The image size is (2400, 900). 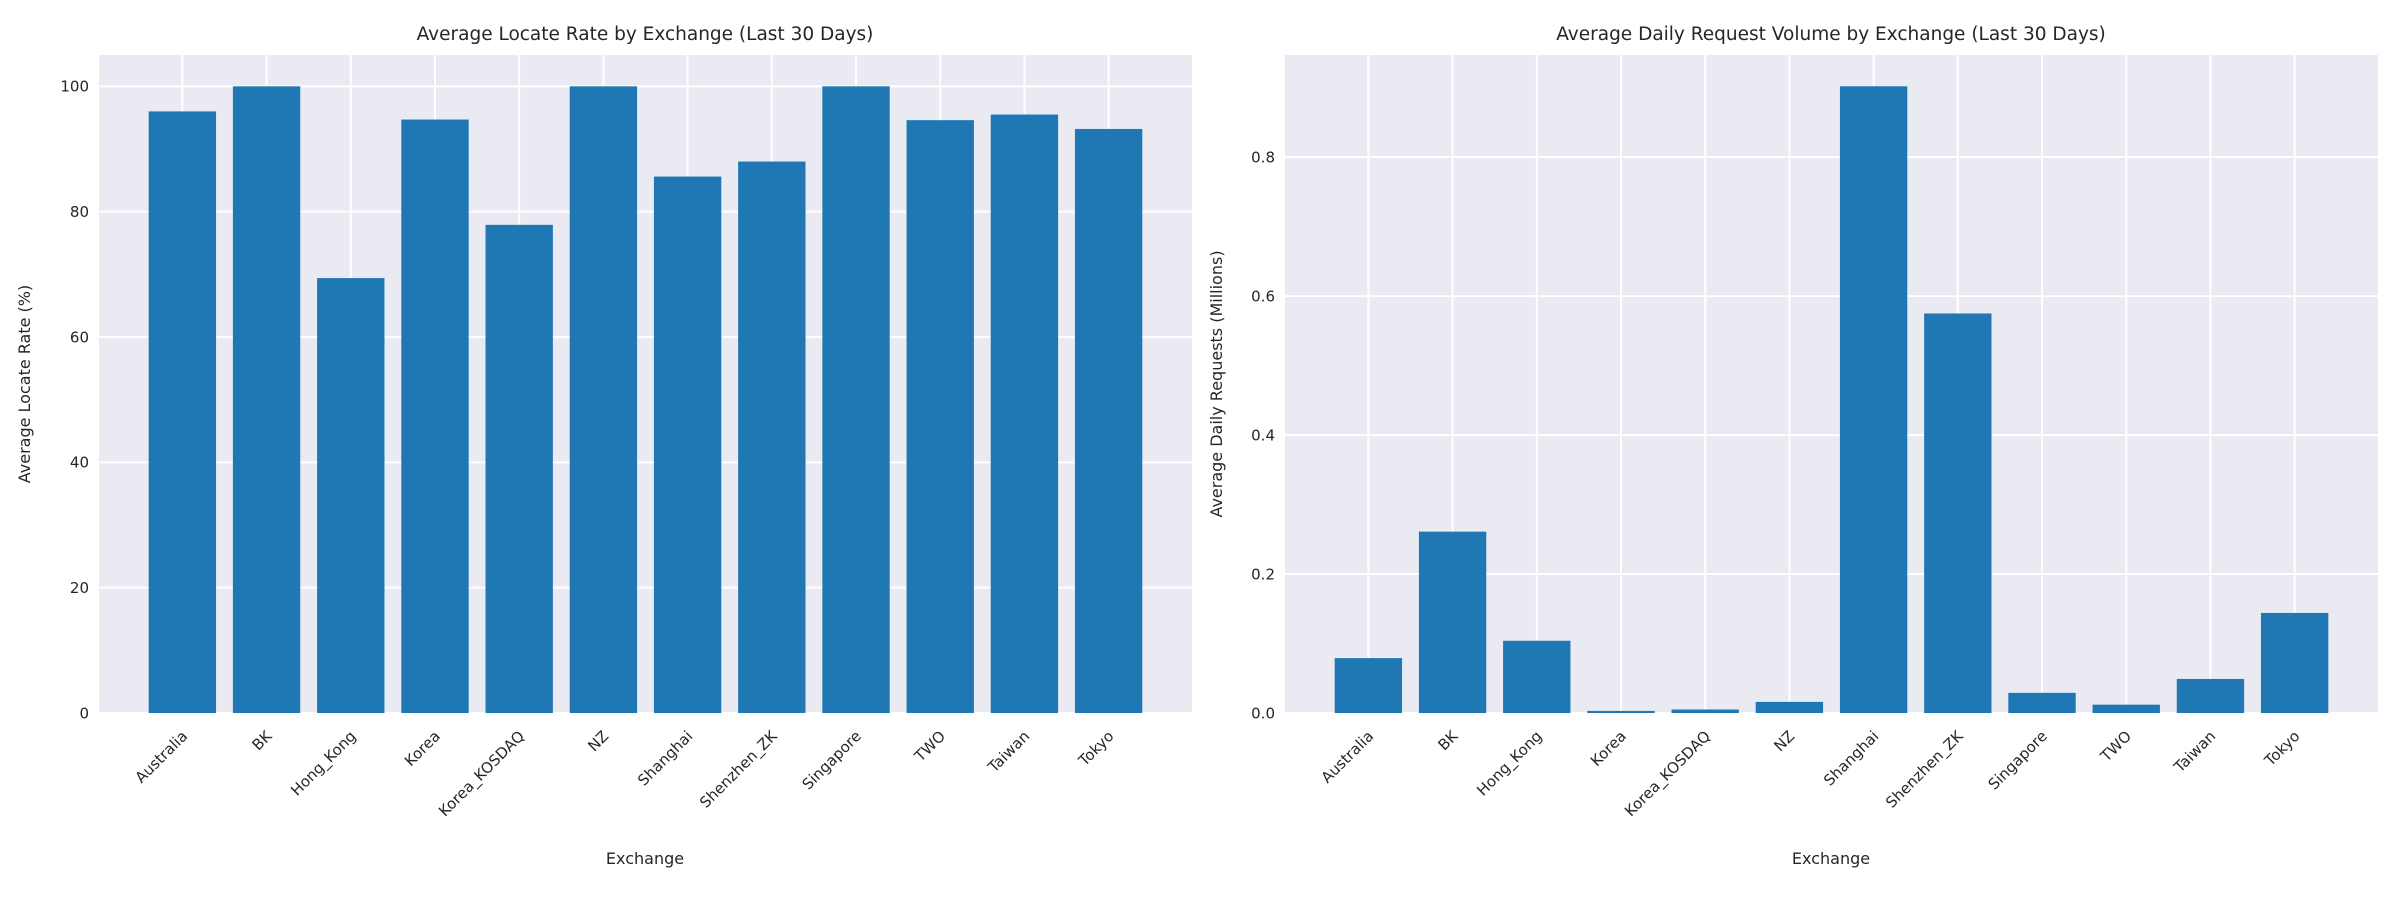 What do you see at coordinates (79, 463) in the screenshot?
I see `y-tick-label: 40` at bounding box center [79, 463].